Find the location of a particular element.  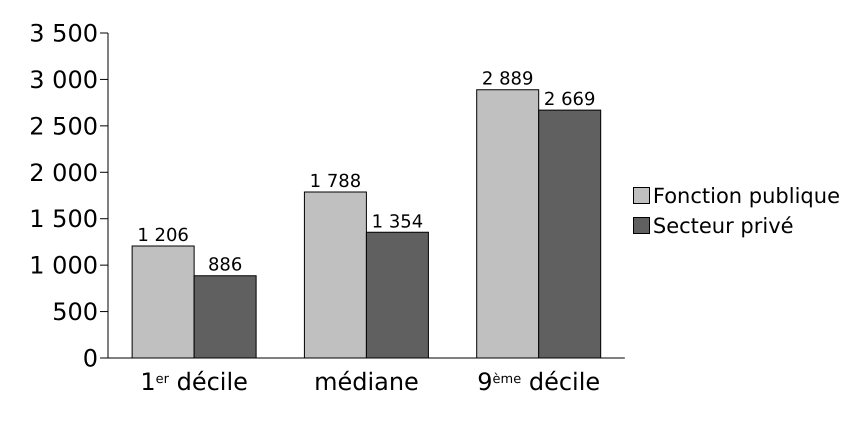

data-label: 2 669 is located at coordinates (570, 99).